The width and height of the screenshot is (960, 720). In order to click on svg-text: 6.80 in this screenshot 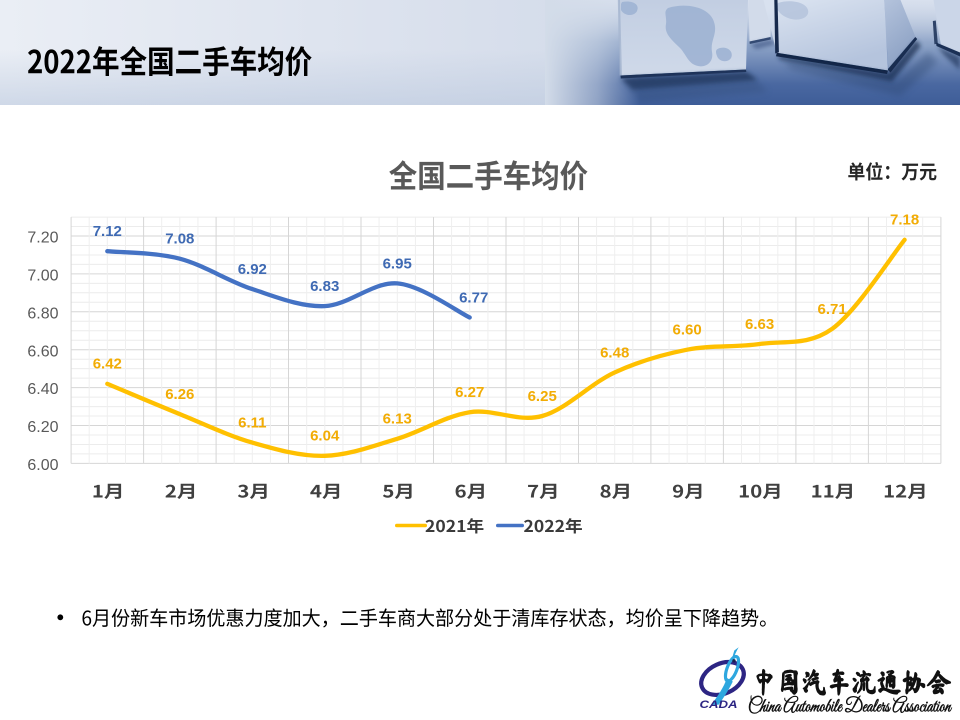, I will do `click(42, 313)`.